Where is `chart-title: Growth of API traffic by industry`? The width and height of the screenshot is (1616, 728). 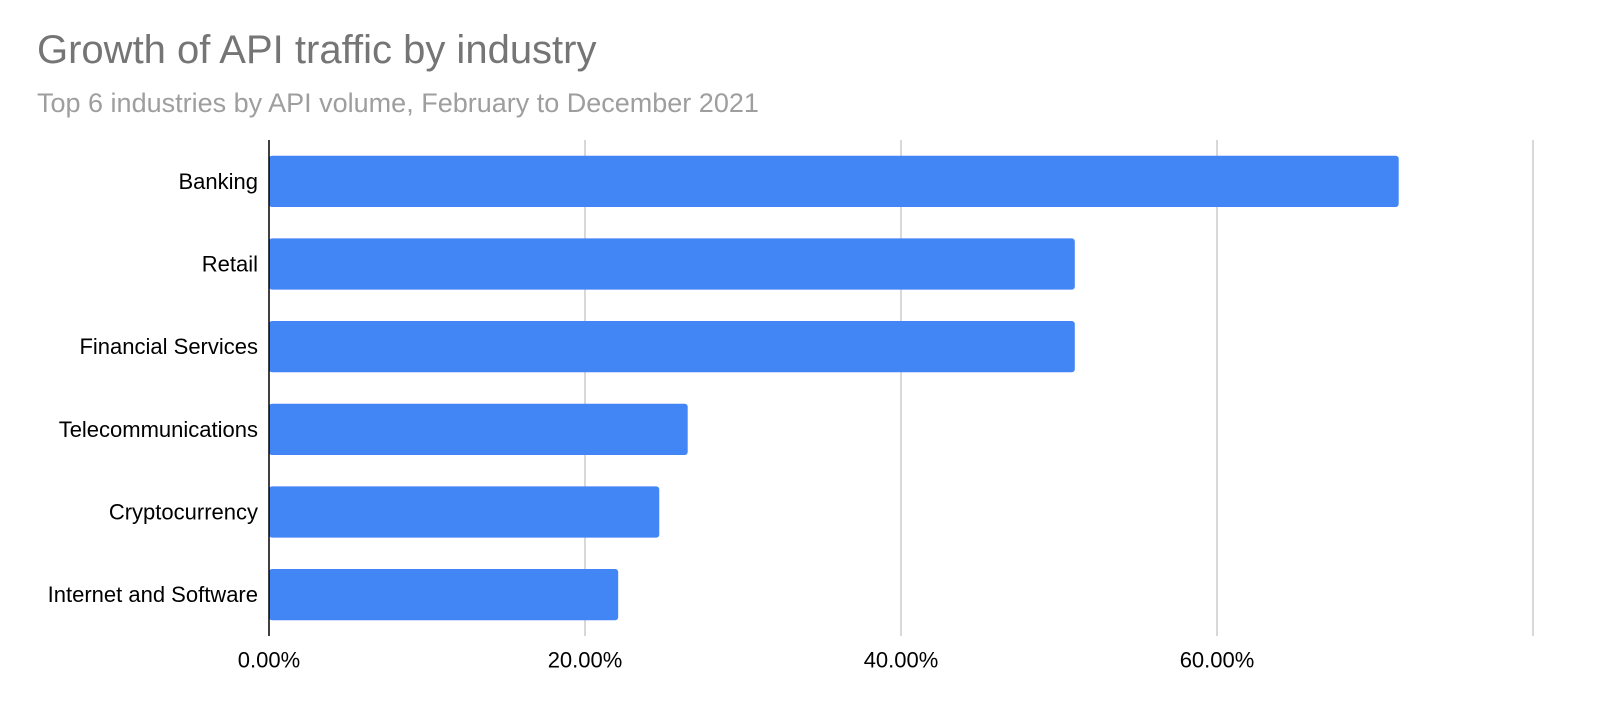 chart-title: Growth of API traffic by industry is located at coordinates (317, 50).